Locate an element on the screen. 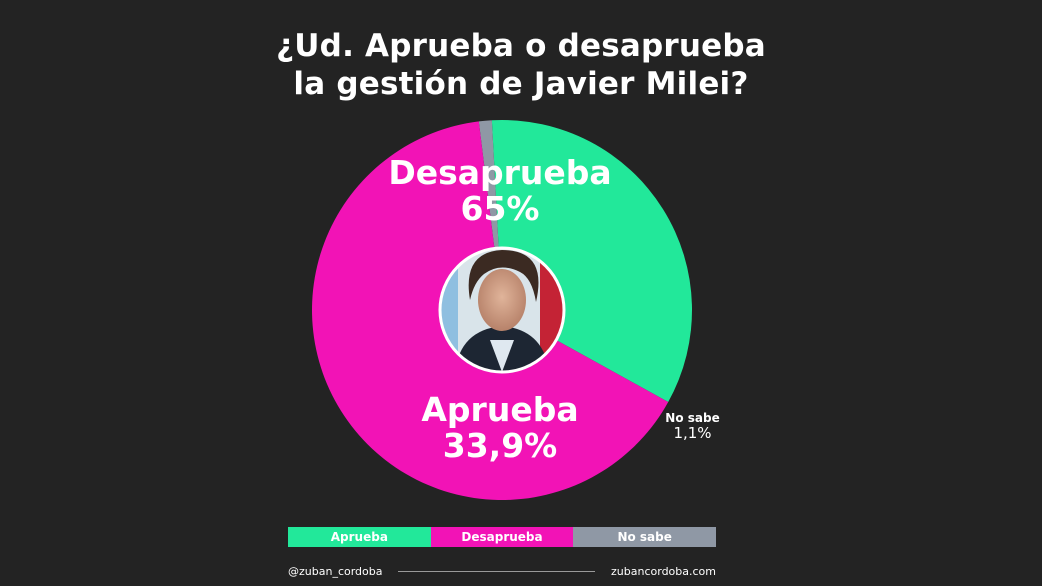  legend: Aprueba Desaprueba No sabe is located at coordinates (502, 537).